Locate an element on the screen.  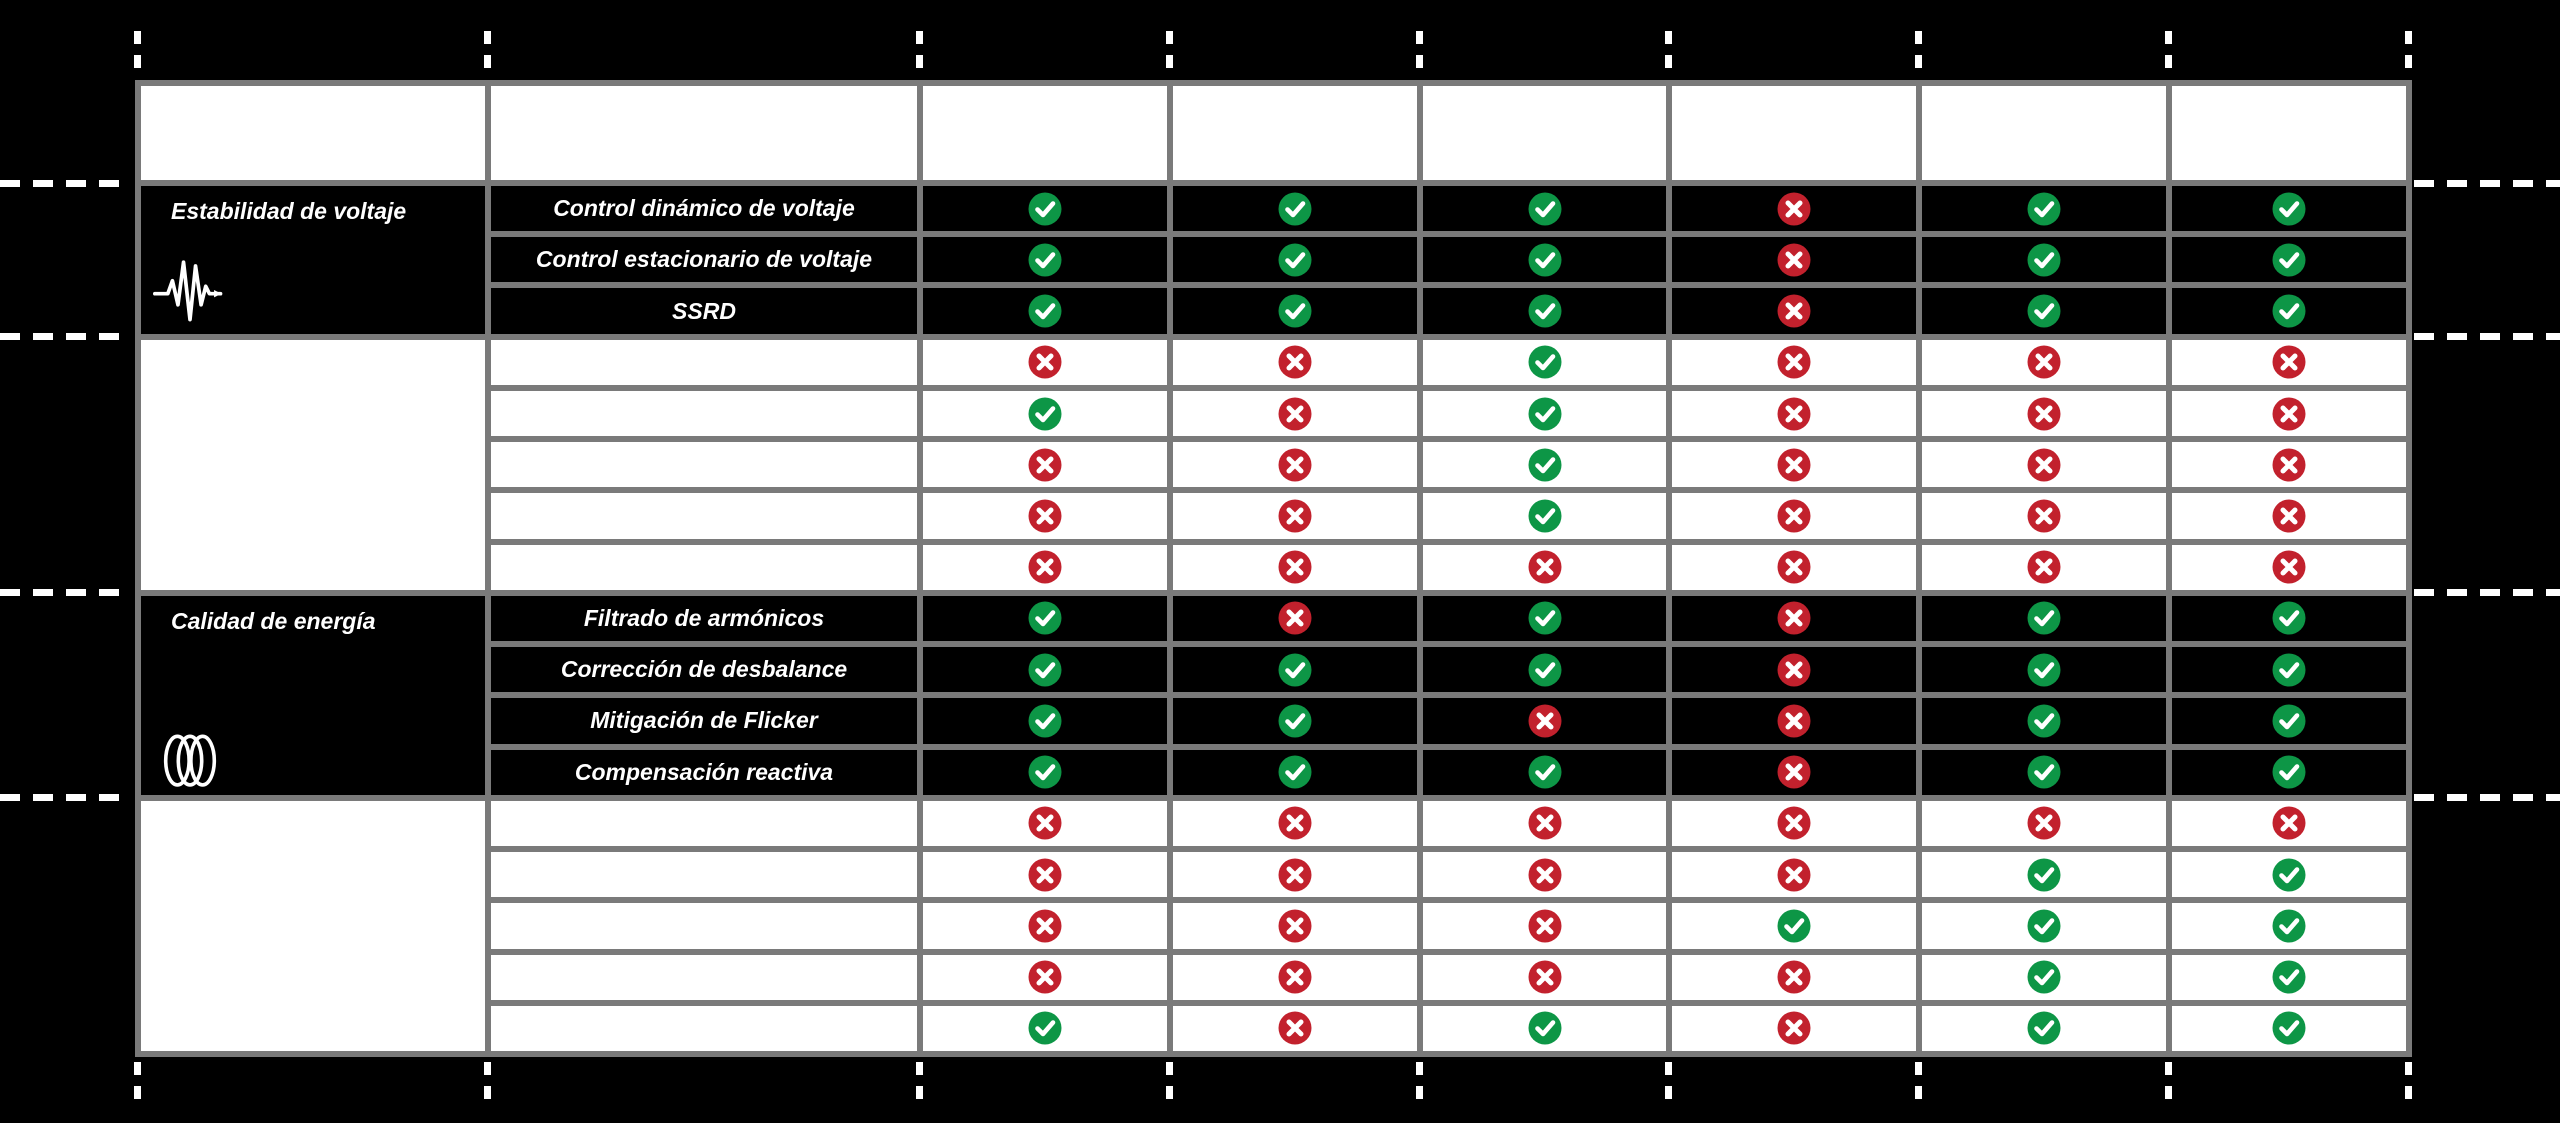
feature-label: Control dinámico de voltaje is located at coordinates (704, 208).